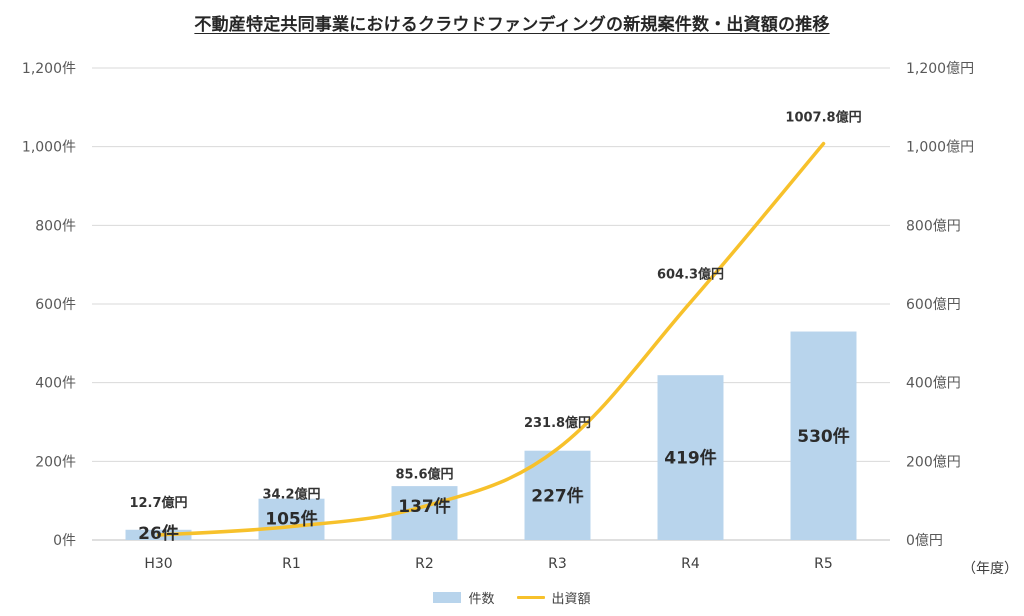 The height and width of the screenshot is (616, 1024). I want to click on bar-data-label: 137件, so click(424, 506).